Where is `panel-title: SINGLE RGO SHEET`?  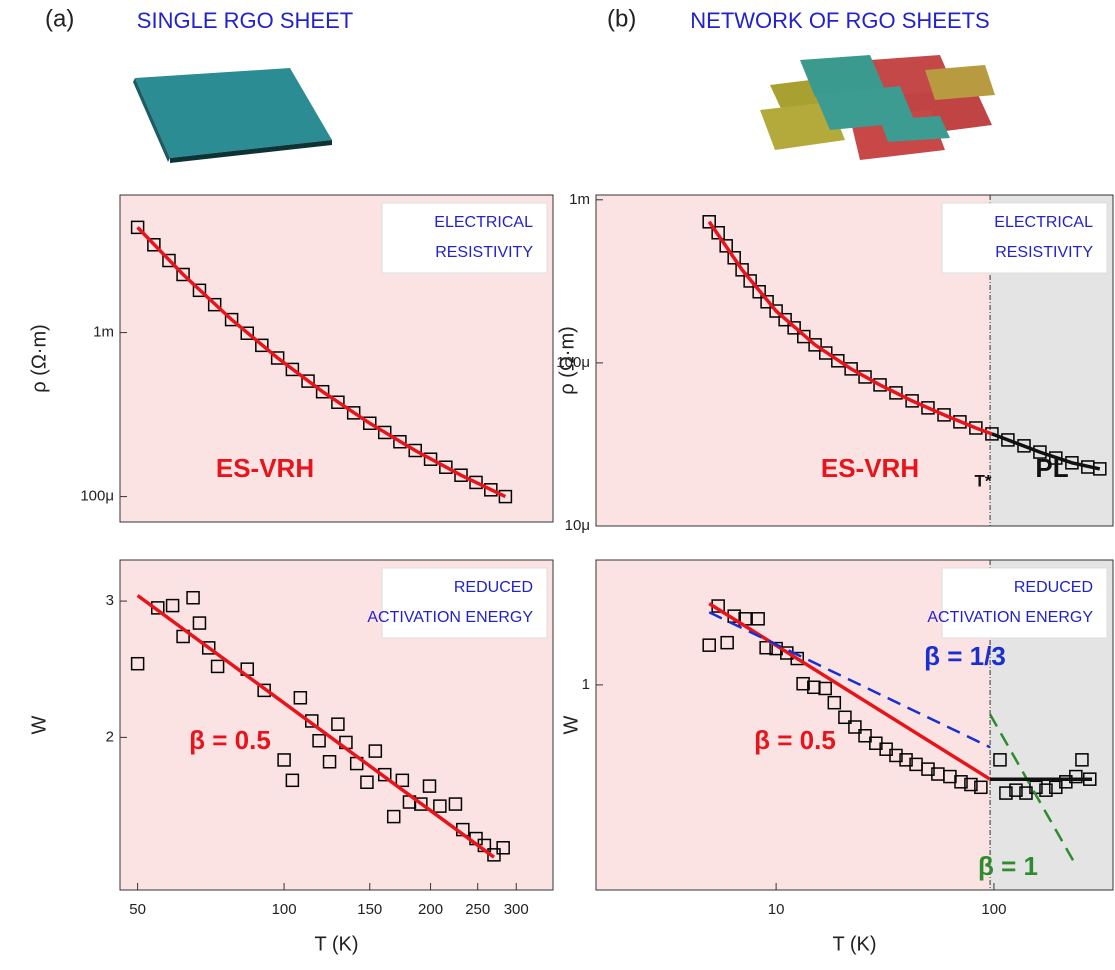
panel-title: SINGLE RGO SHEET is located at coordinates (245, 20).